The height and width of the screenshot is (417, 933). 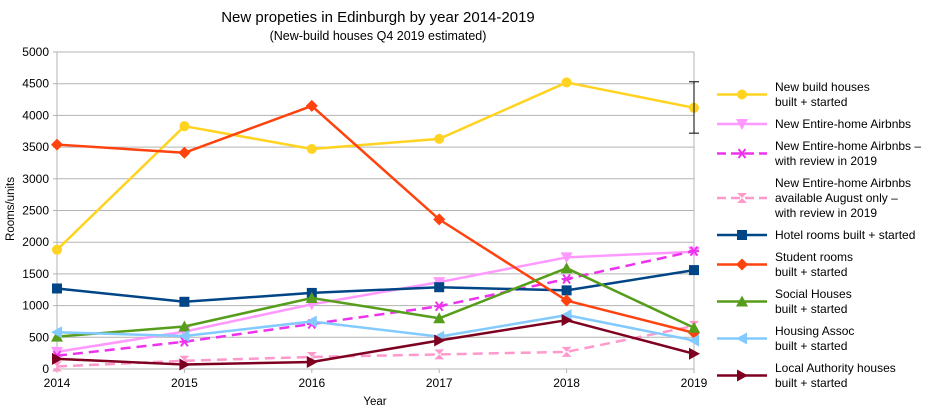 I want to click on error-bar, so click(x=694, y=107).